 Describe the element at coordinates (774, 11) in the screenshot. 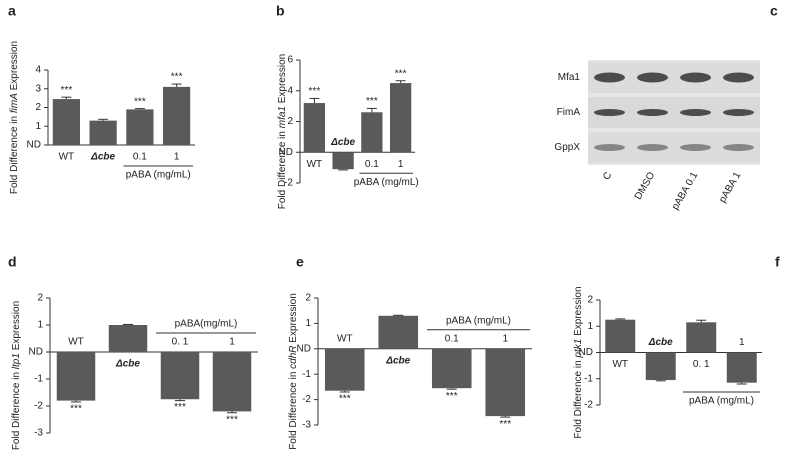

I see `panel-label: c` at that location.